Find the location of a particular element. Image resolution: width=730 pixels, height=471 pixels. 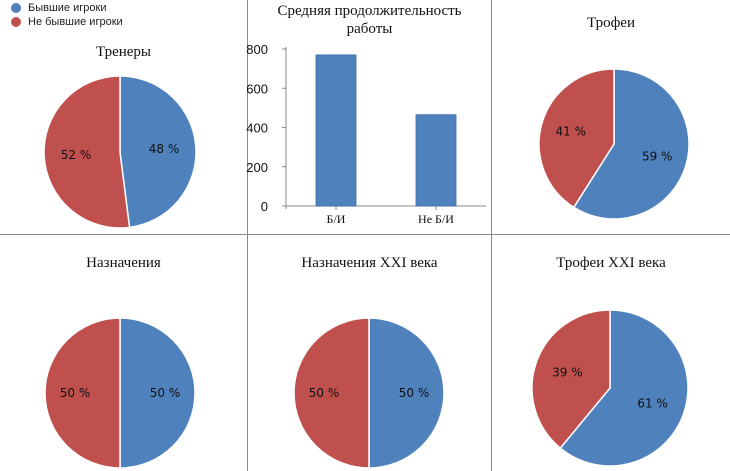

appointments21-label-former: 50 % is located at coordinates (414, 393).